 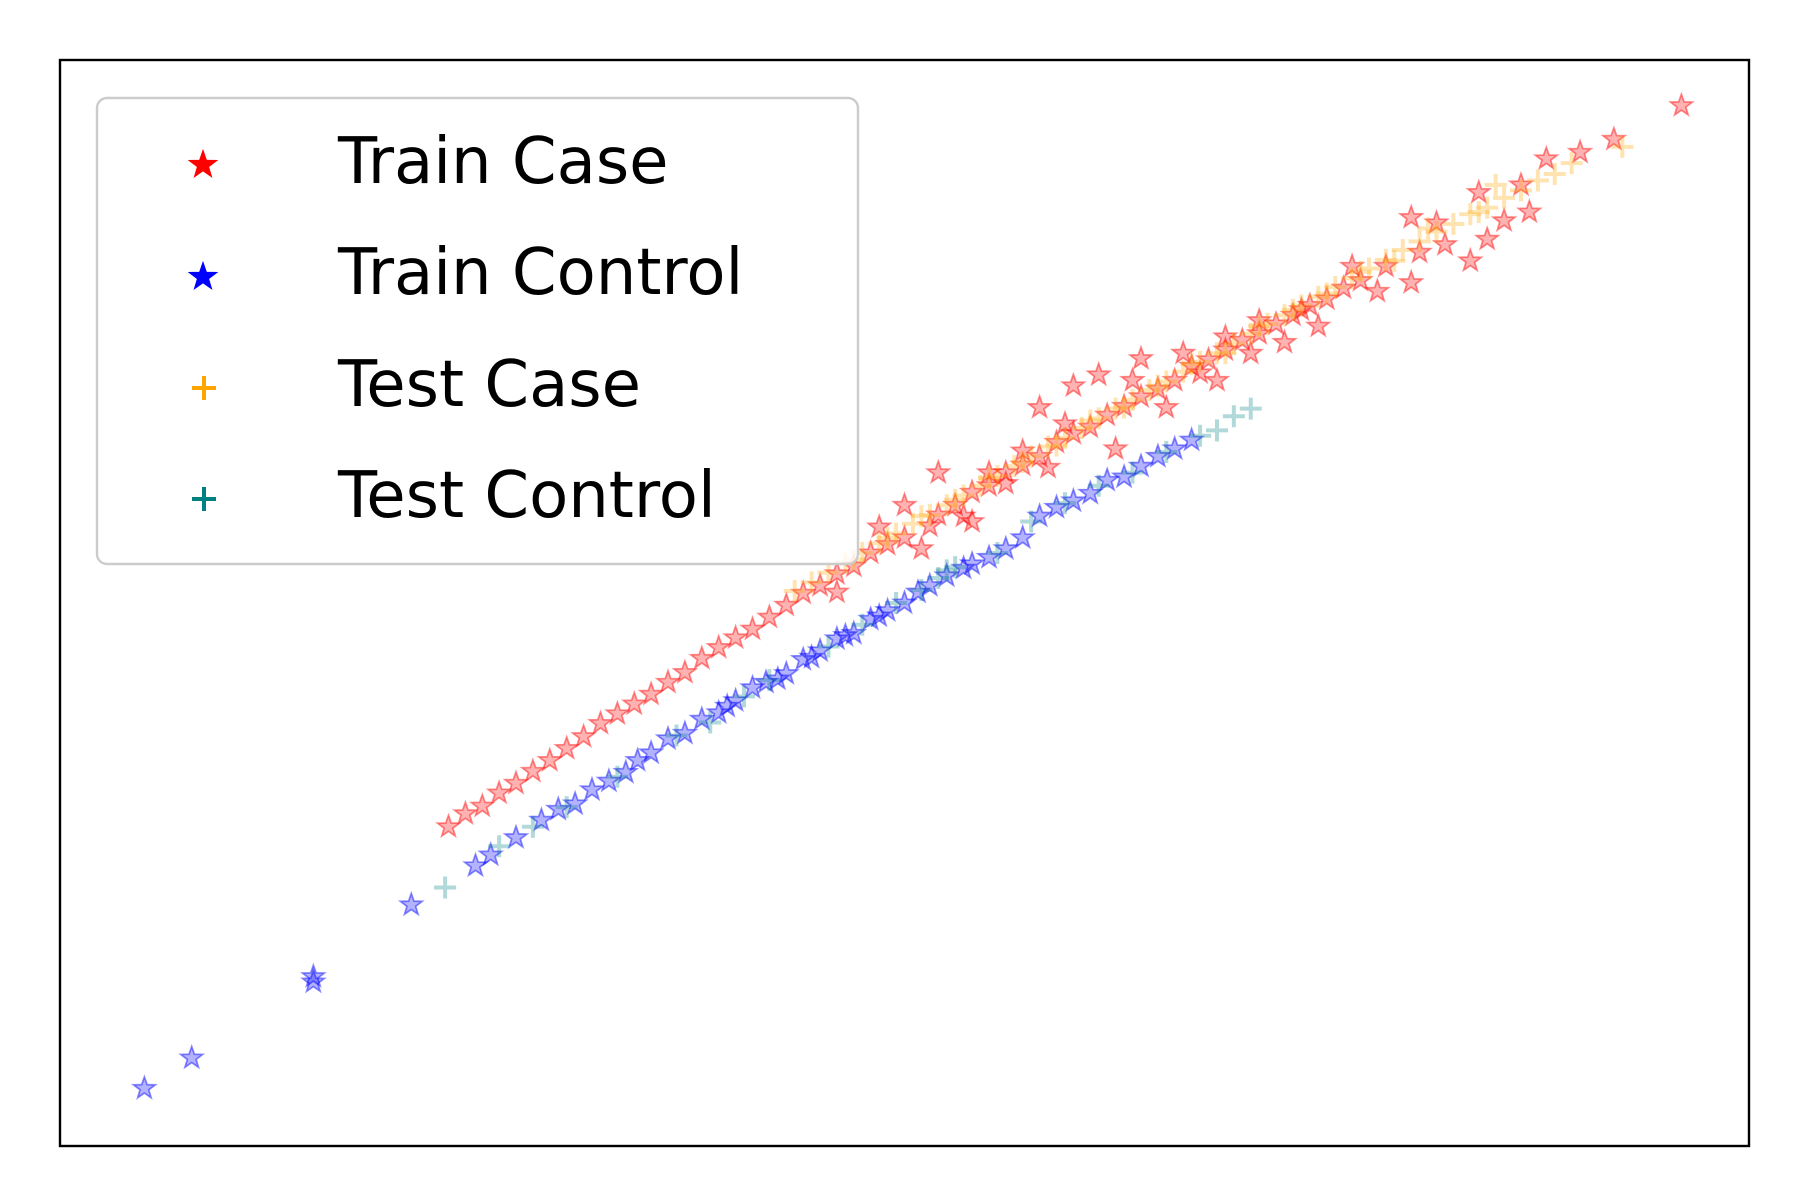 I want to click on legend-label-train-case: Train Case, so click(x=503, y=162).